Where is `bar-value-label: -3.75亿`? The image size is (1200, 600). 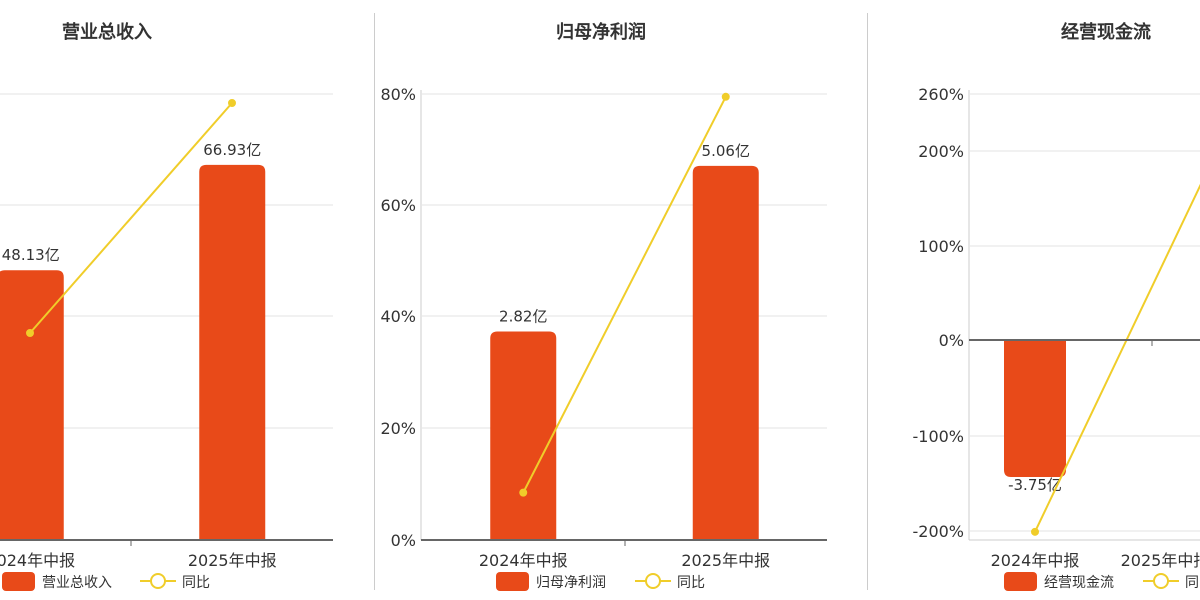 bar-value-label: -3.75亿 is located at coordinates (1035, 485).